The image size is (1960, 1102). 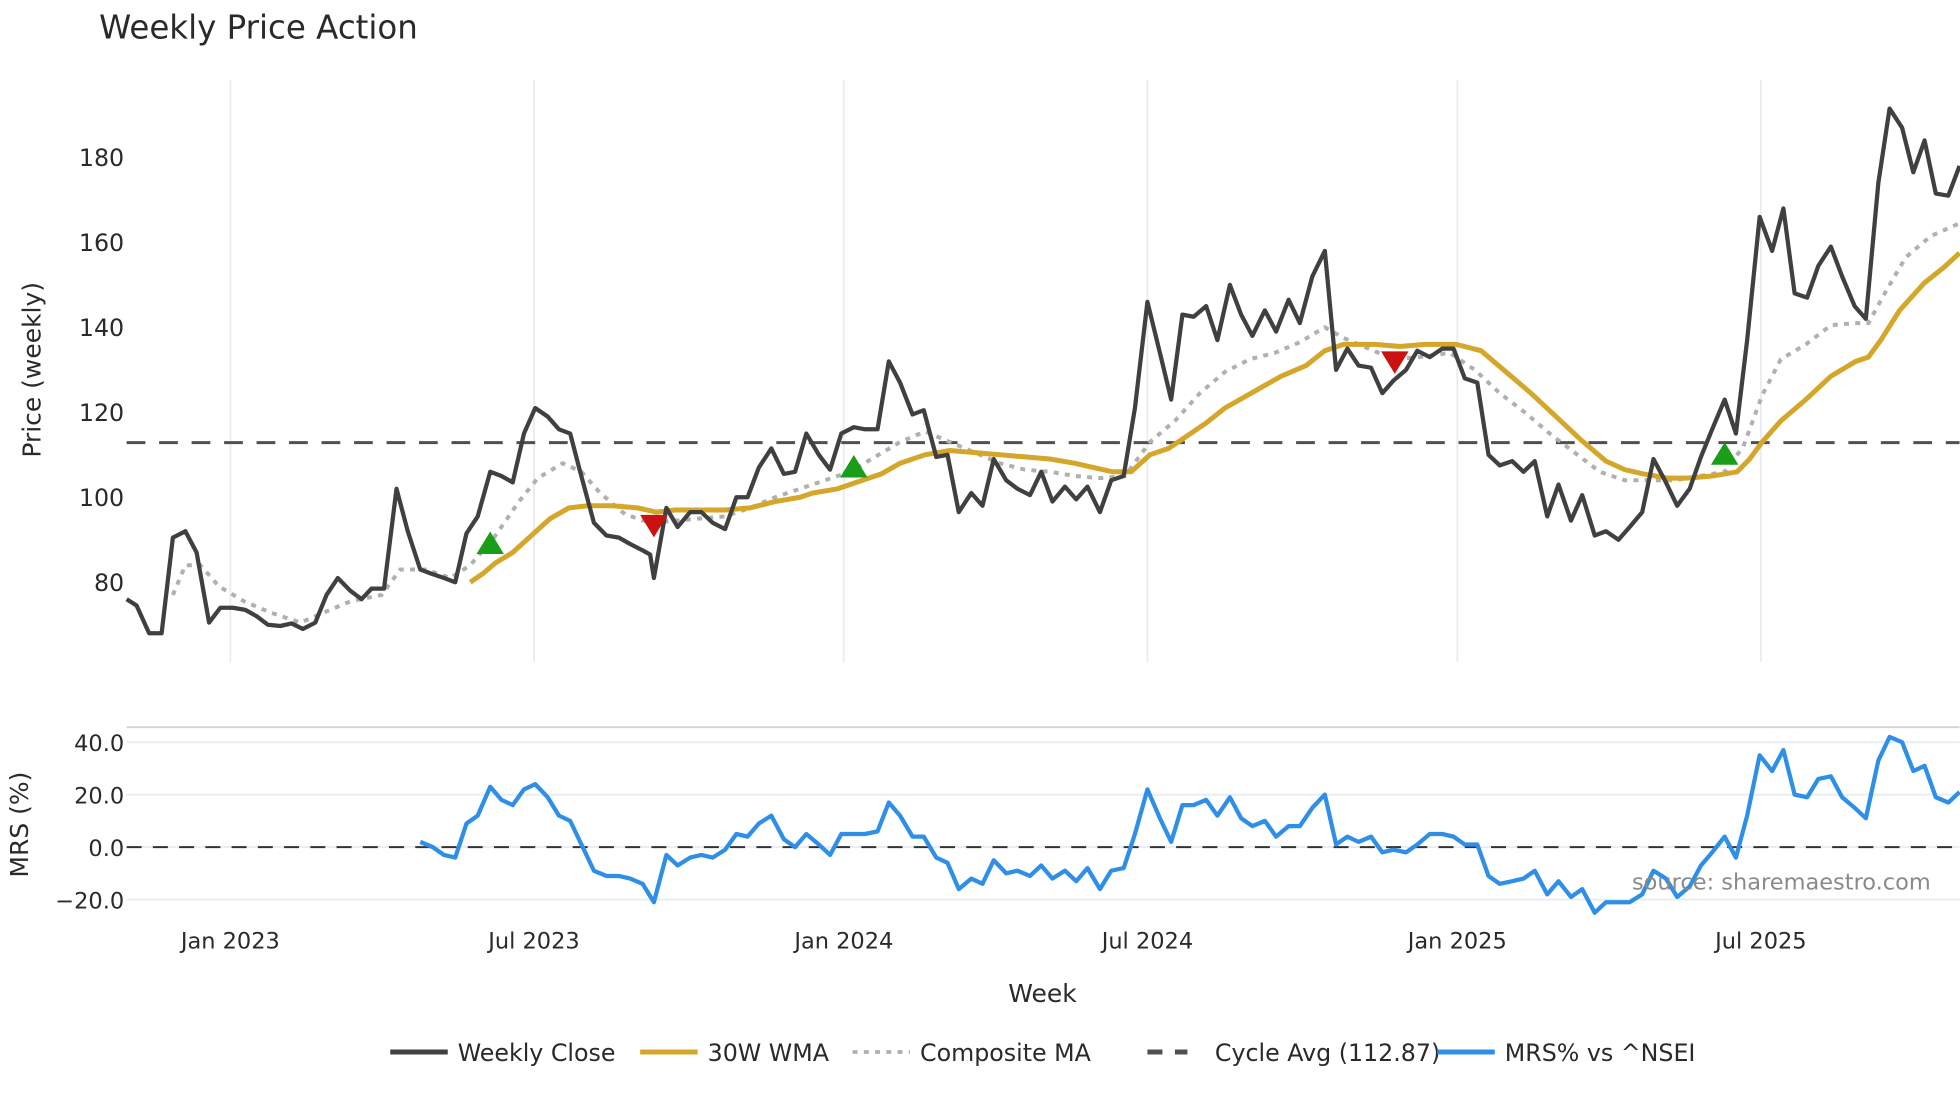 What do you see at coordinates (1327, 1053) in the screenshot?
I see `legend-label: Cycle Avg (112.87)` at bounding box center [1327, 1053].